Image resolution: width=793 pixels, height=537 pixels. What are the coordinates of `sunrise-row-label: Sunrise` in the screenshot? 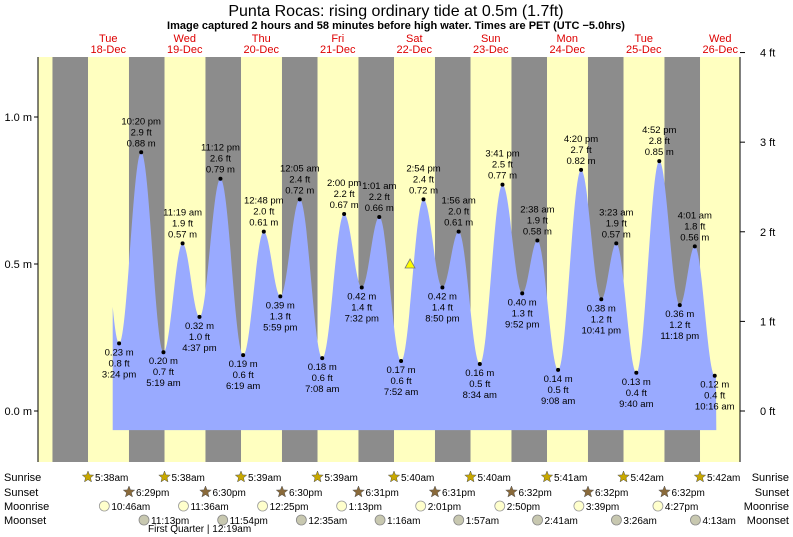 It's located at (22, 478).